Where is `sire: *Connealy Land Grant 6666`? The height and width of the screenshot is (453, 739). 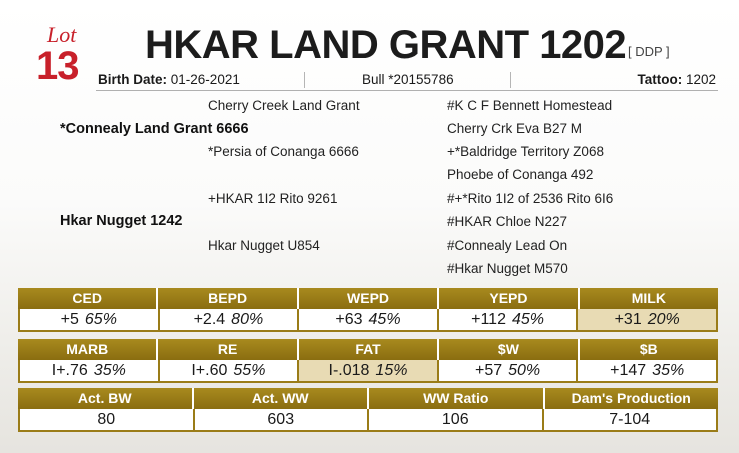
sire: *Connealy Land Grant 6666 is located at coordinates (154, 129).